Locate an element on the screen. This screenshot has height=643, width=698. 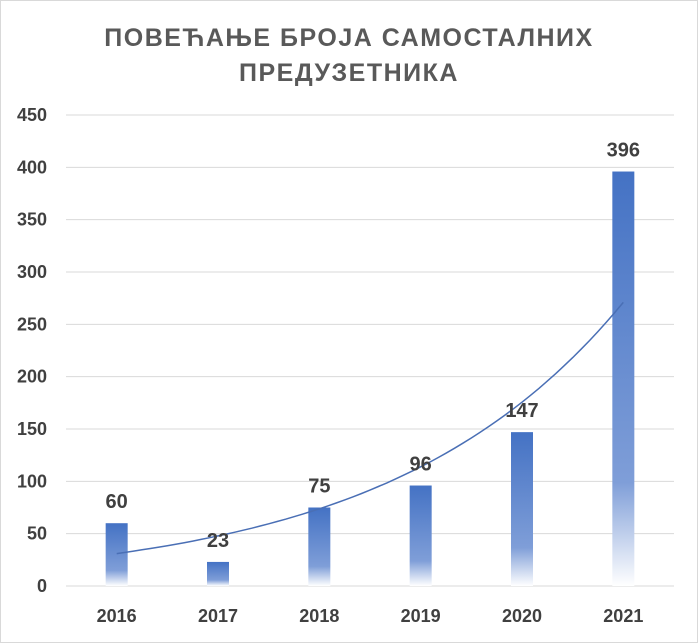
data-label: 60 is located at coordinates (117, 502).